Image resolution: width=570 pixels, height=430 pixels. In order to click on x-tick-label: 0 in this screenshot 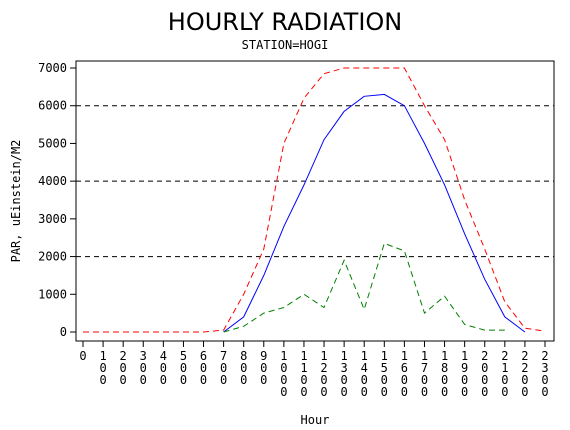, I will do `click(82, 356)`.